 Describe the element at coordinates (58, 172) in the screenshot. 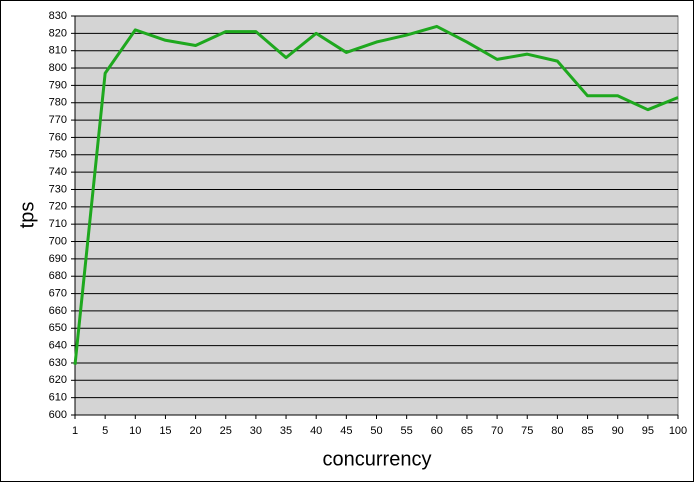

I see `y-tick-label: 740` at that location.